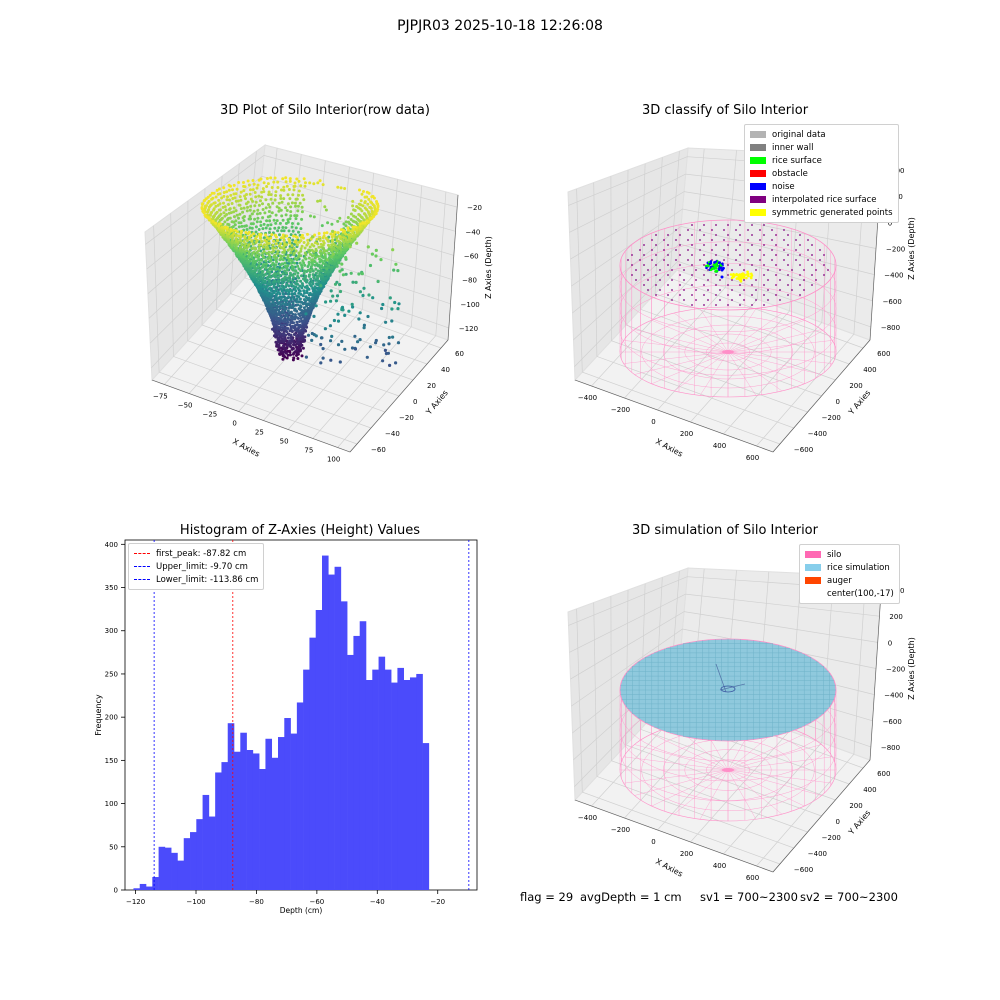  What do you see at coordinates (821, 160) in the screenshot?
I see `leg2-entry: rice surface` at bounding box center [821, 160].